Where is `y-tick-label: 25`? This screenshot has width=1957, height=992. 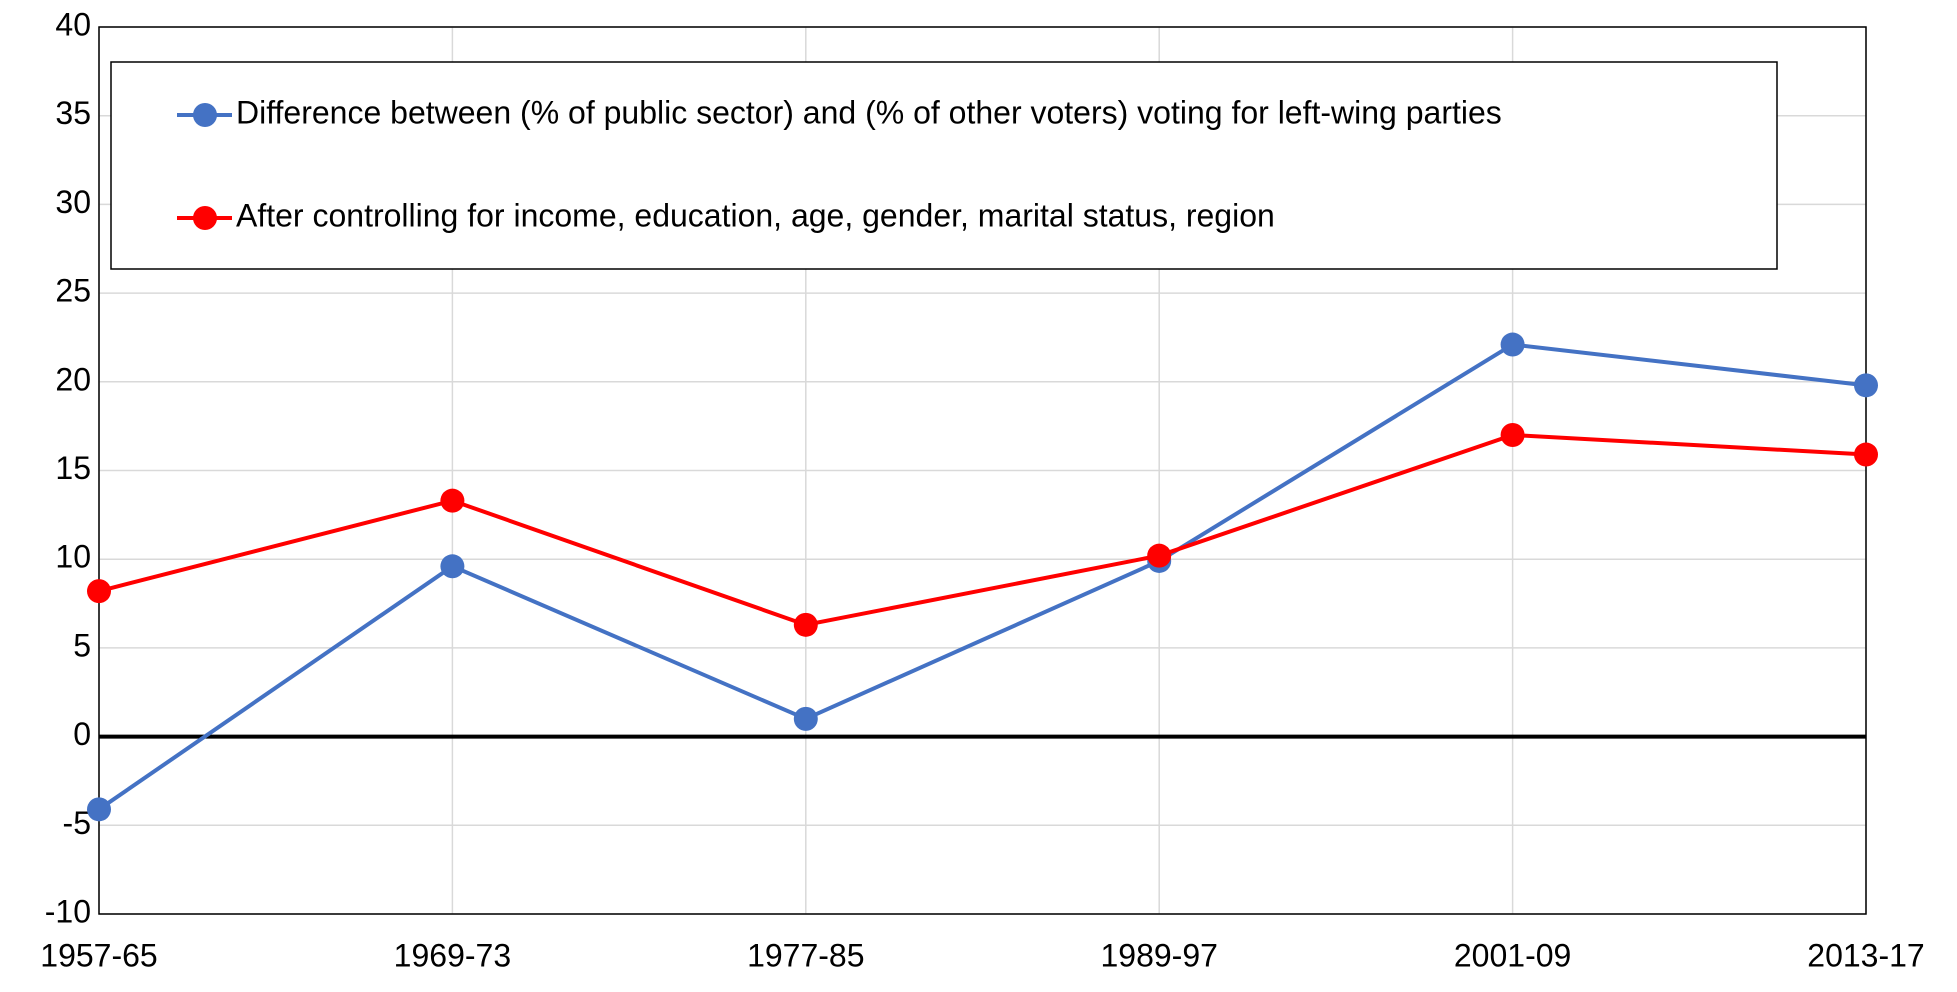 y-tick-label: 25 is located at coordinates (73, 291).